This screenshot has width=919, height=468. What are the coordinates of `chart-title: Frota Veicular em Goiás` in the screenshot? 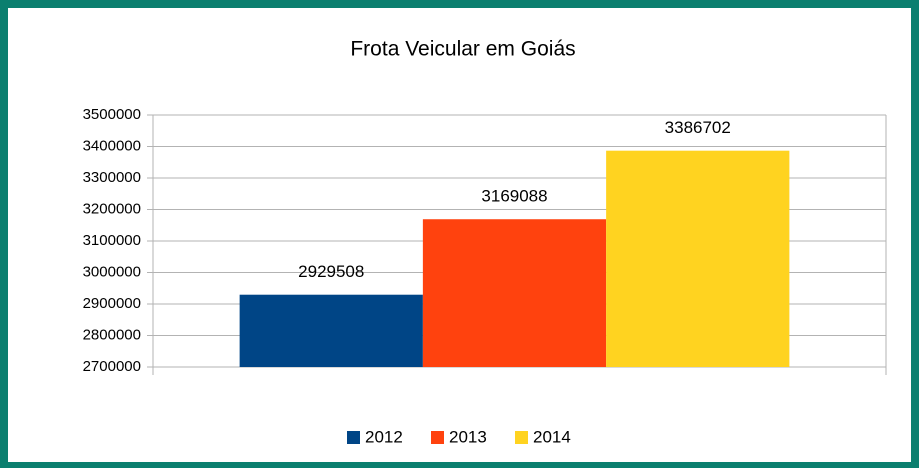 It's located at (462, 49).